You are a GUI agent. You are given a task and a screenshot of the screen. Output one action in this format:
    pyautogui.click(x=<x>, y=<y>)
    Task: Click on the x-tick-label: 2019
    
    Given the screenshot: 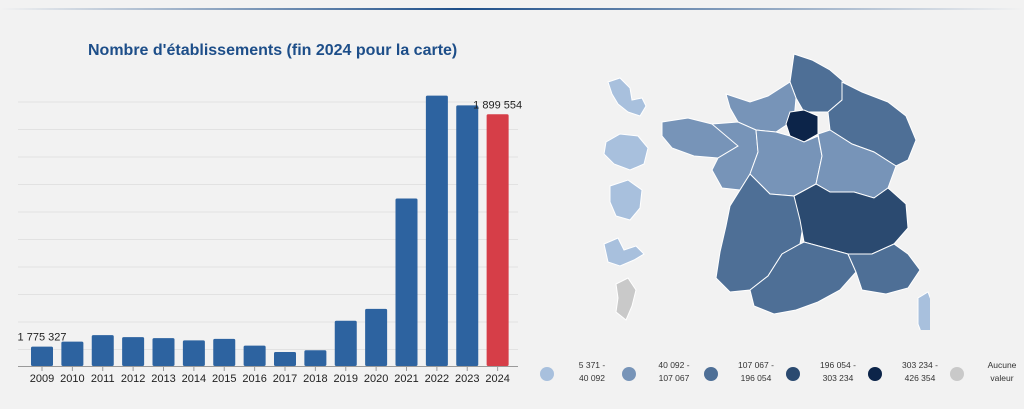 What is the action you would take?
    pyautogui.click(x=346, y=379)
    